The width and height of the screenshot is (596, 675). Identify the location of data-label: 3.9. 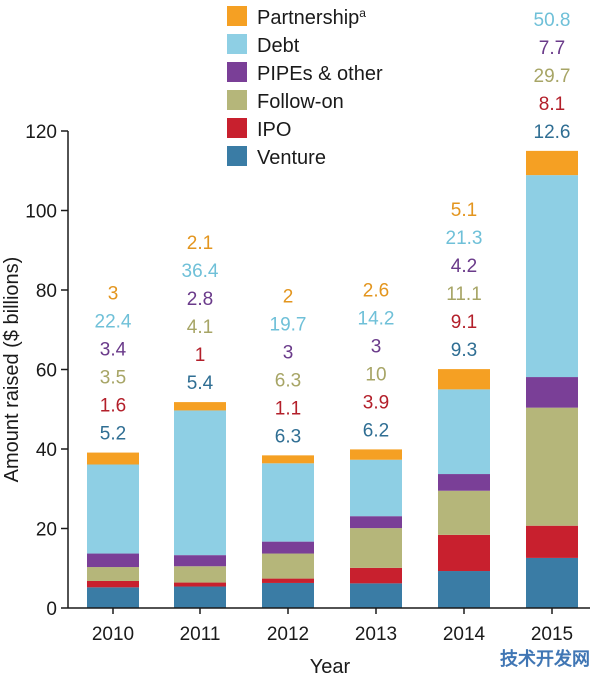
(376, 402).